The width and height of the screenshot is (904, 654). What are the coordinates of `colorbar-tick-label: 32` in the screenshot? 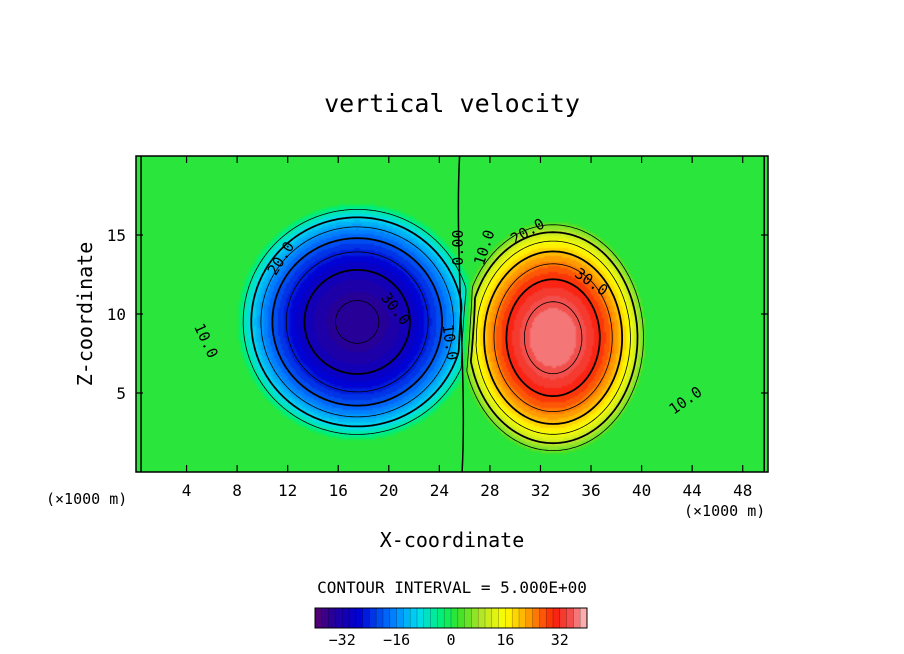 It's located at (560, 640).